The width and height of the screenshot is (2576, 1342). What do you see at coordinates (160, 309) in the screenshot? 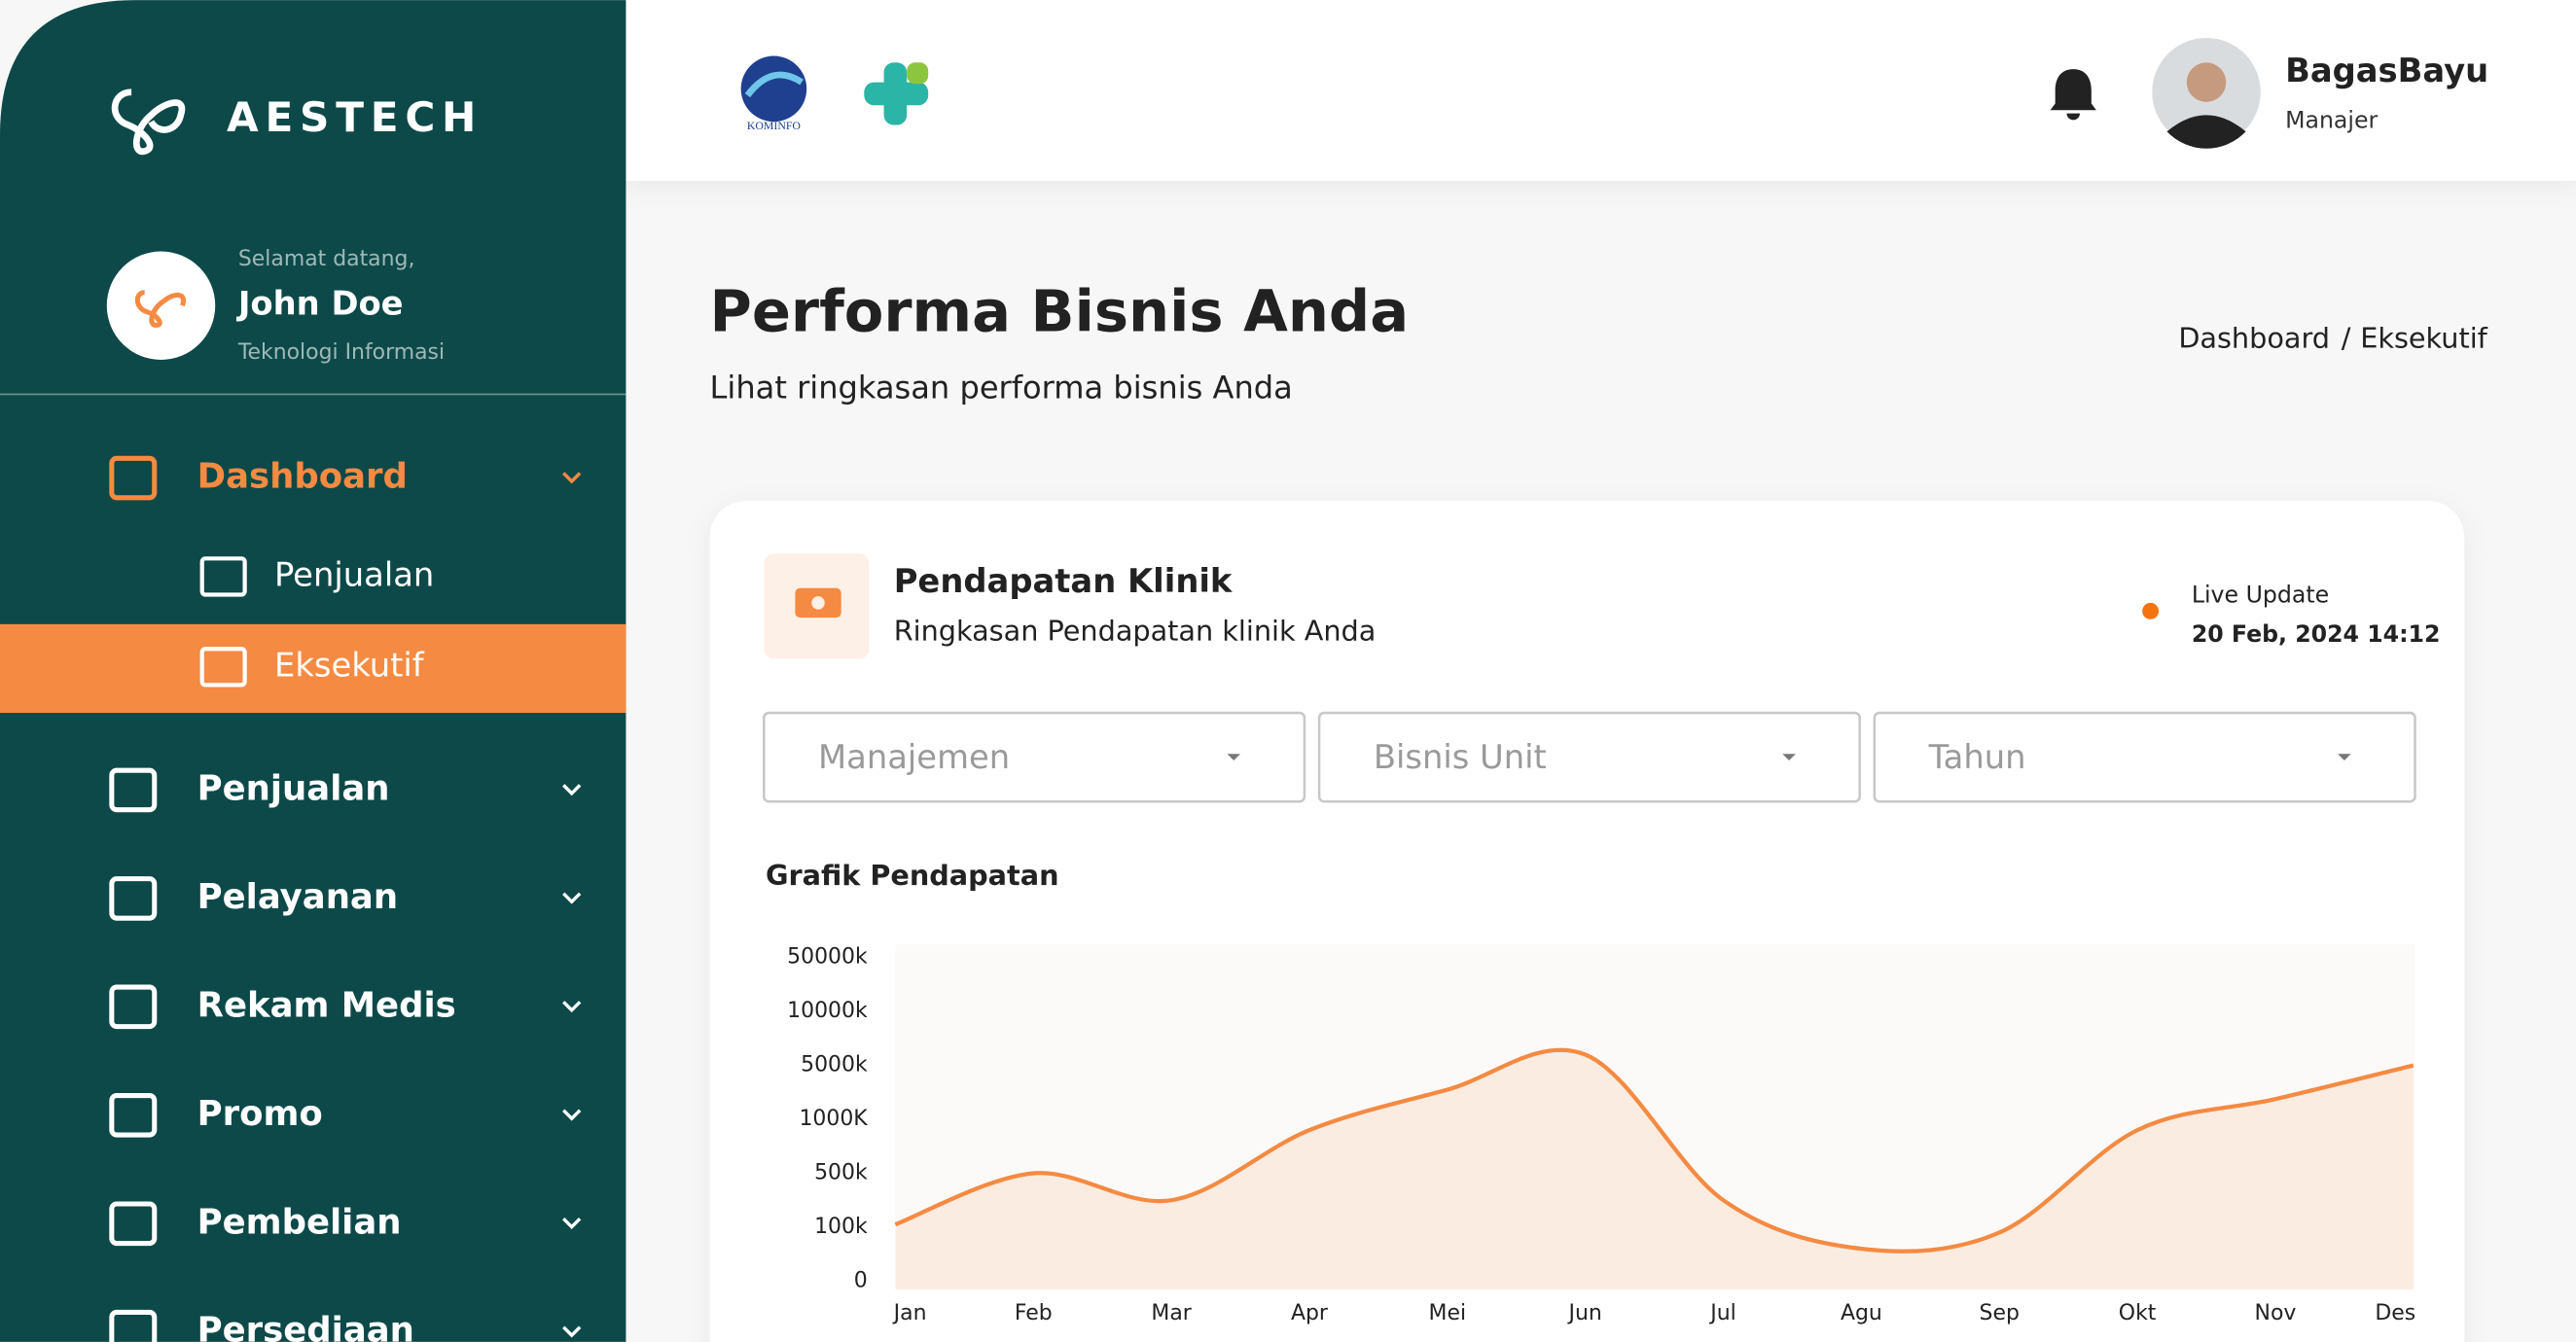
I see `user-avatar-icon` at bounding box center [160, 309].